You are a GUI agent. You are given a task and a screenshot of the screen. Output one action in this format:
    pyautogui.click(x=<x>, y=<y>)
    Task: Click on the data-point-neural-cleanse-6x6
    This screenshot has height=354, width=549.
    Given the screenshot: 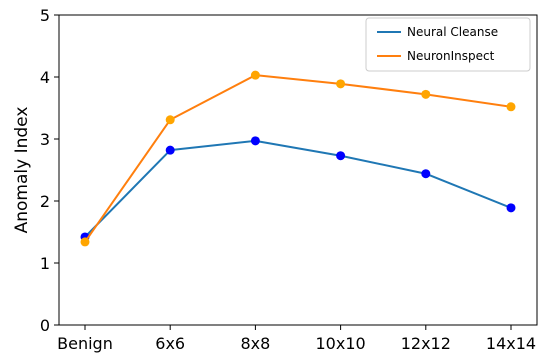 What is the action you would take?
    pyautogui.click(x=170, y=150)
    